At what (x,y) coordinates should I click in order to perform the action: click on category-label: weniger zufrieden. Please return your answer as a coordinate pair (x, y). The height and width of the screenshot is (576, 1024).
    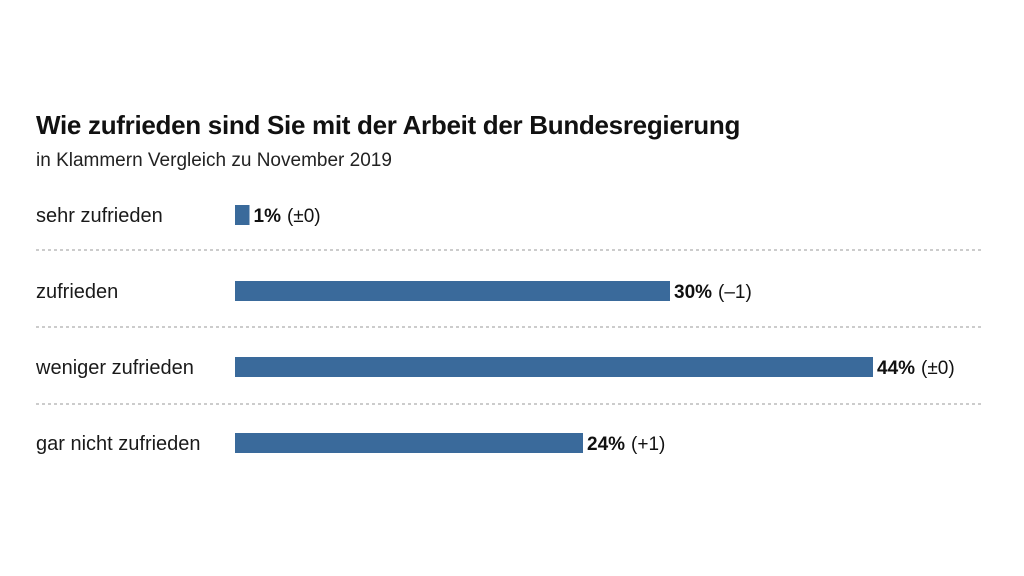
    Looking at the image, I should click on (114, 368).